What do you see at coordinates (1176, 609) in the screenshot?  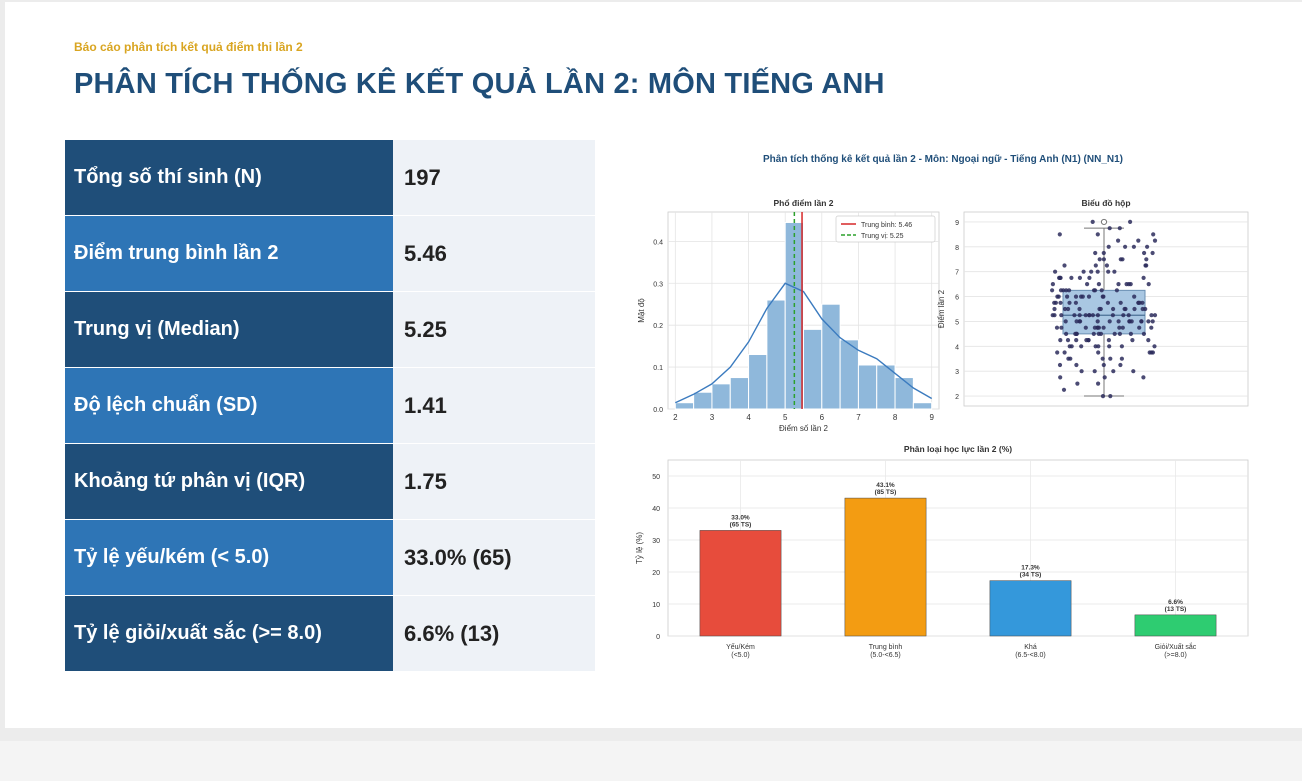 I see `classification-data-label: (13 TS)` at bounding box center [1176, 609].